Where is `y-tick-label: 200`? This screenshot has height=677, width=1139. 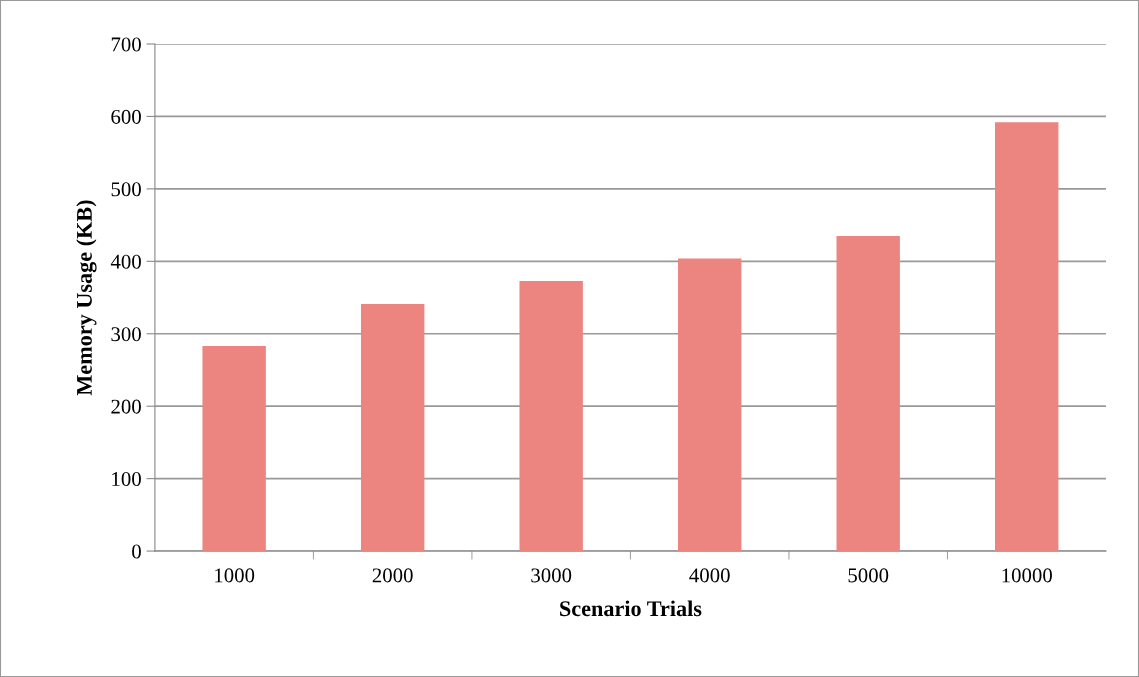
y-tick-label: 200 is located at coordinates (126, 406).